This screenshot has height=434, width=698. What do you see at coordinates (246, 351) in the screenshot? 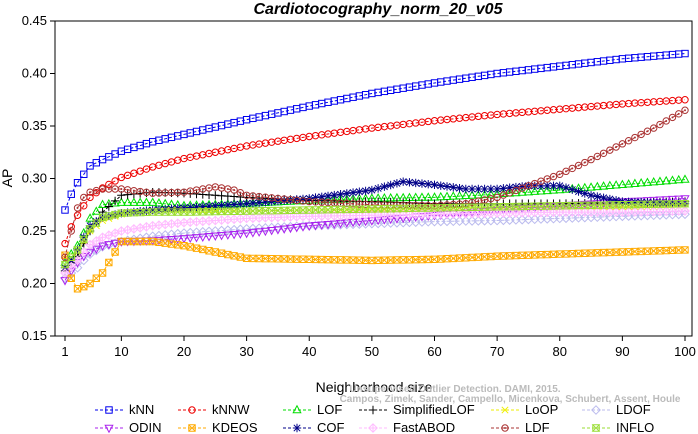
I see `x-tick-label: 30` at bounding box center [246, 351].